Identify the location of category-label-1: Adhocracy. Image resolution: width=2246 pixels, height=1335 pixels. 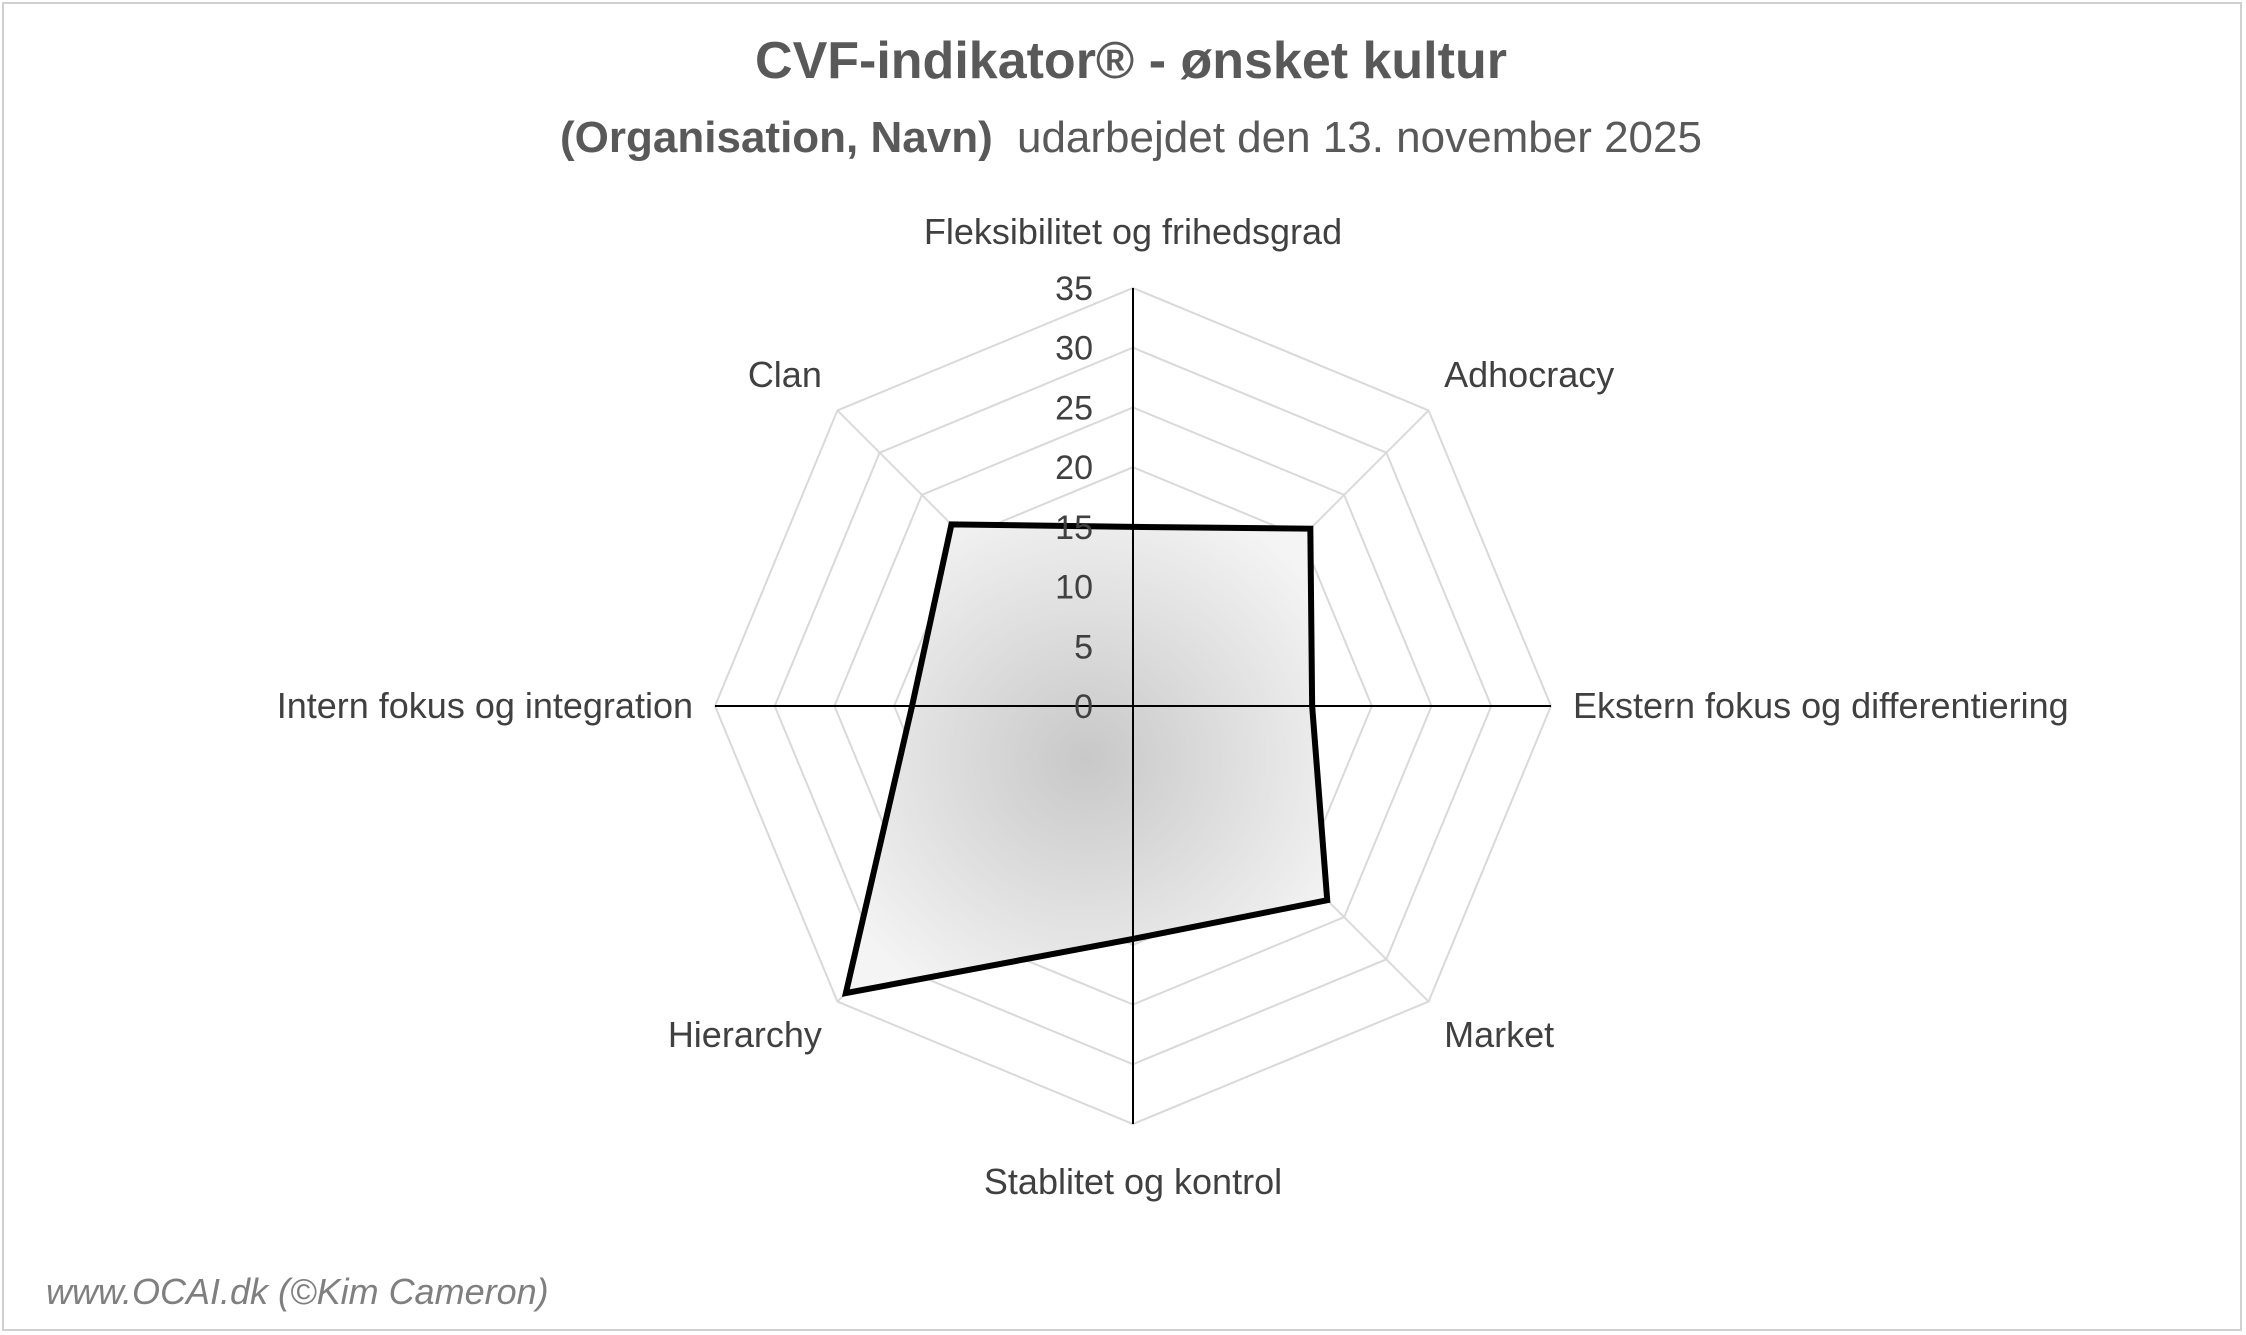
(1529, 374).